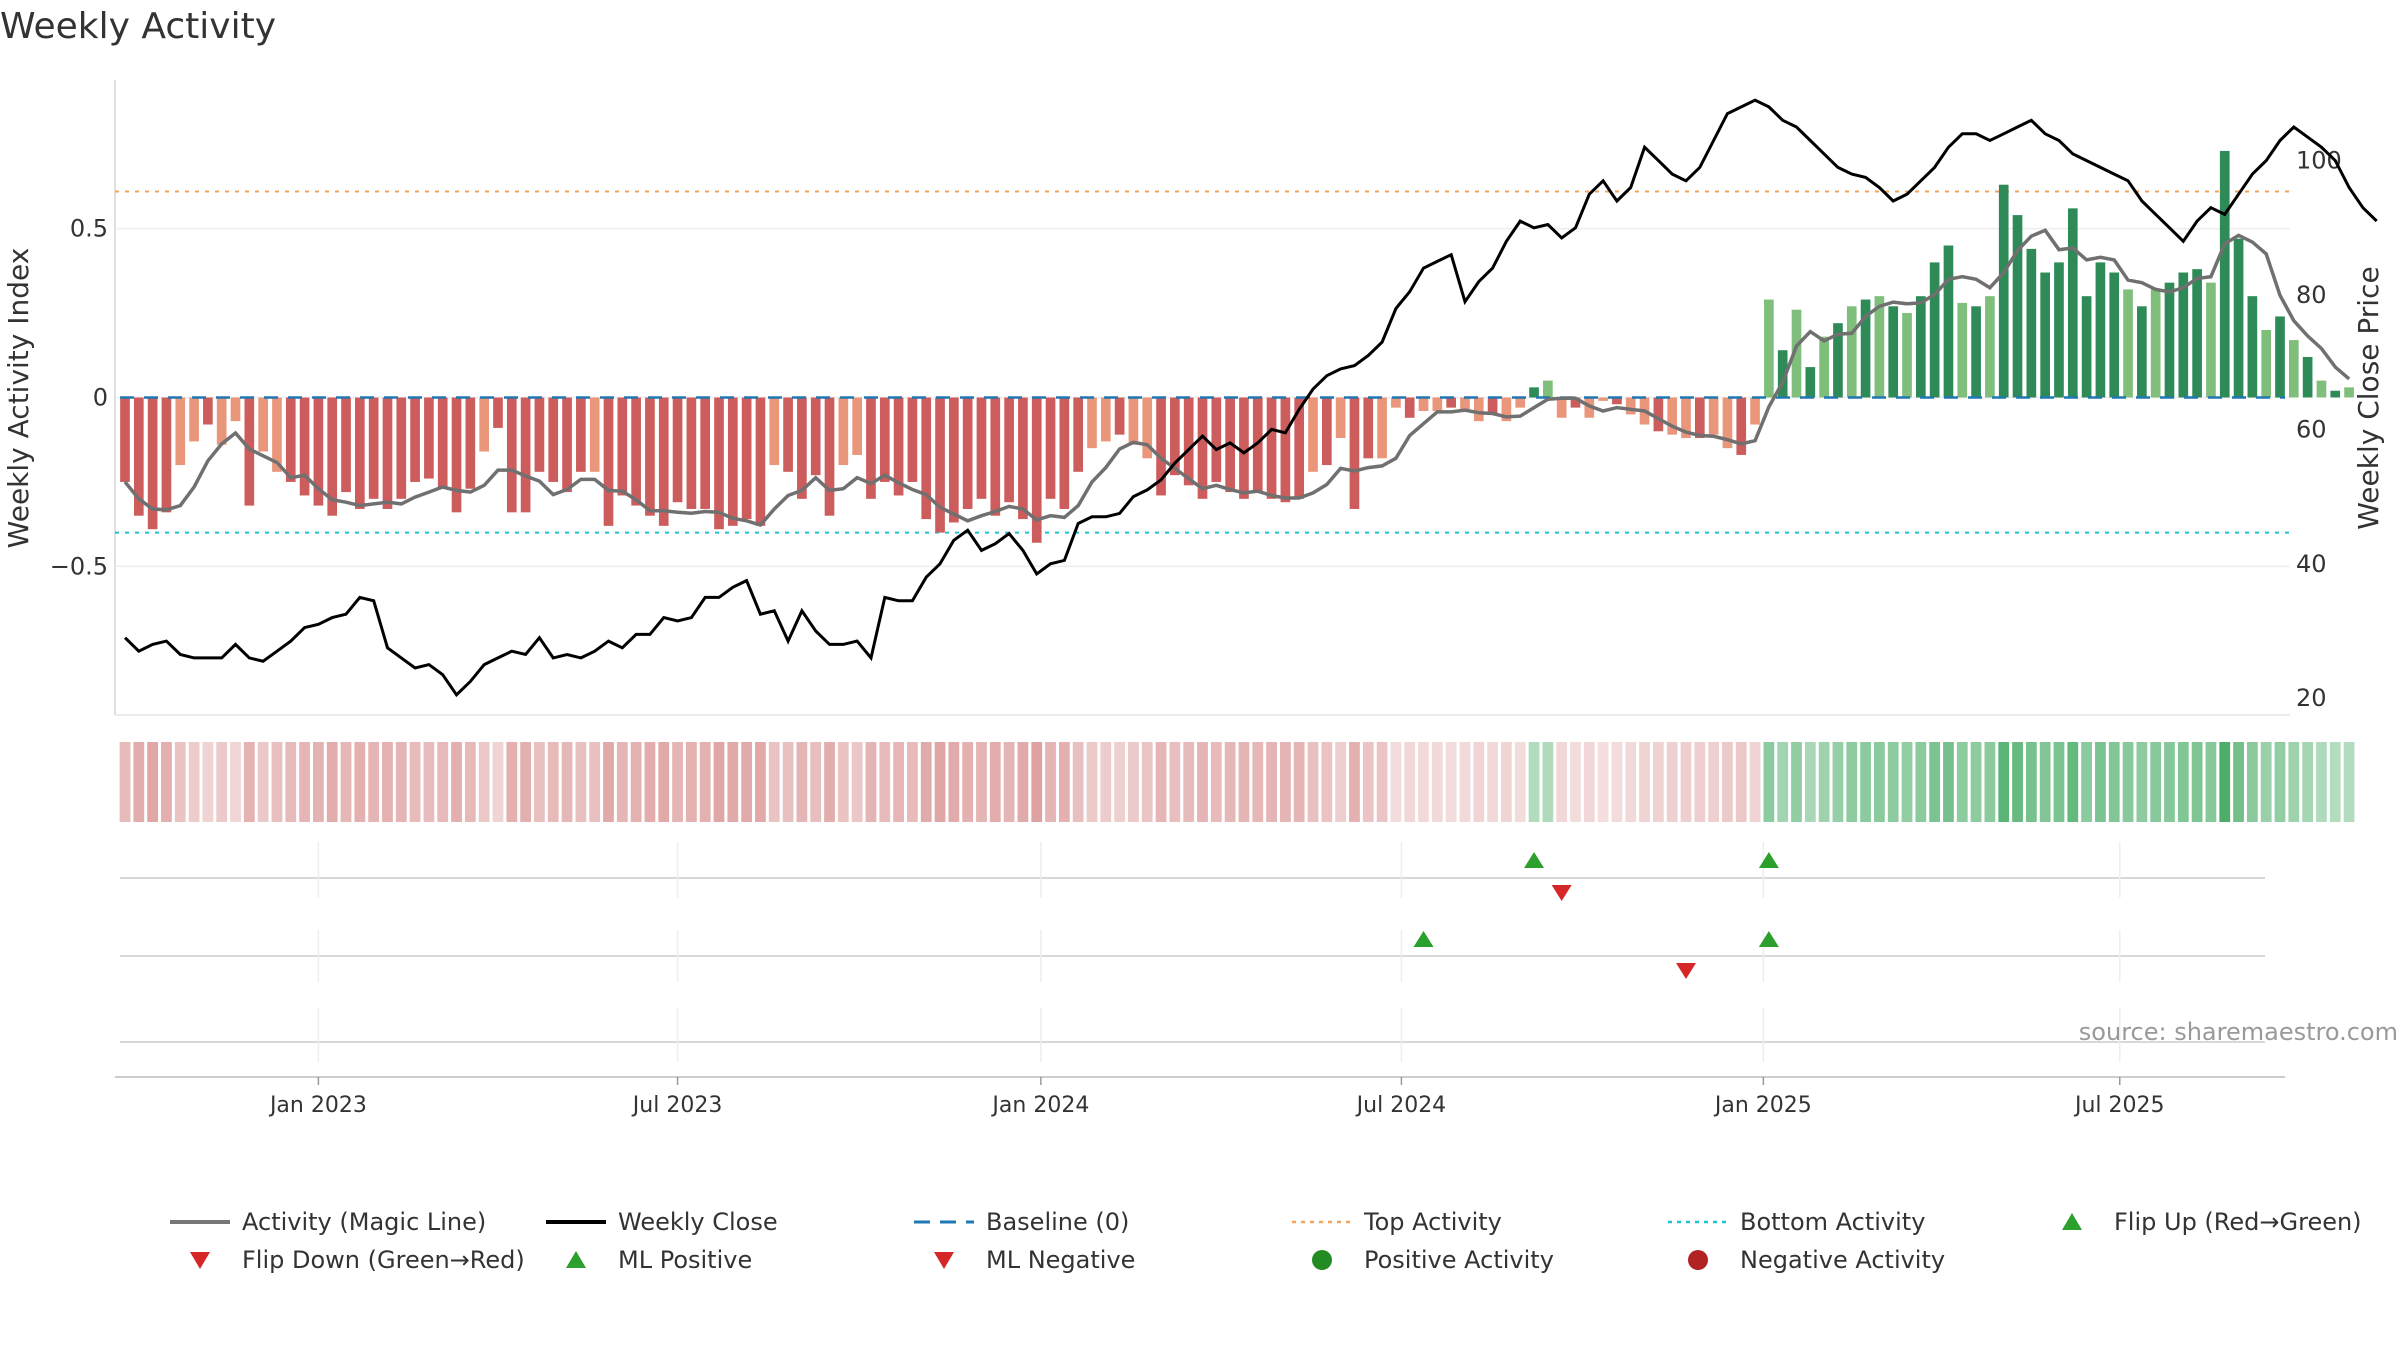 This screenshot has height=1350, width=2400. I want to click on legend-item: Positive Activity, so click(1422, 1260).